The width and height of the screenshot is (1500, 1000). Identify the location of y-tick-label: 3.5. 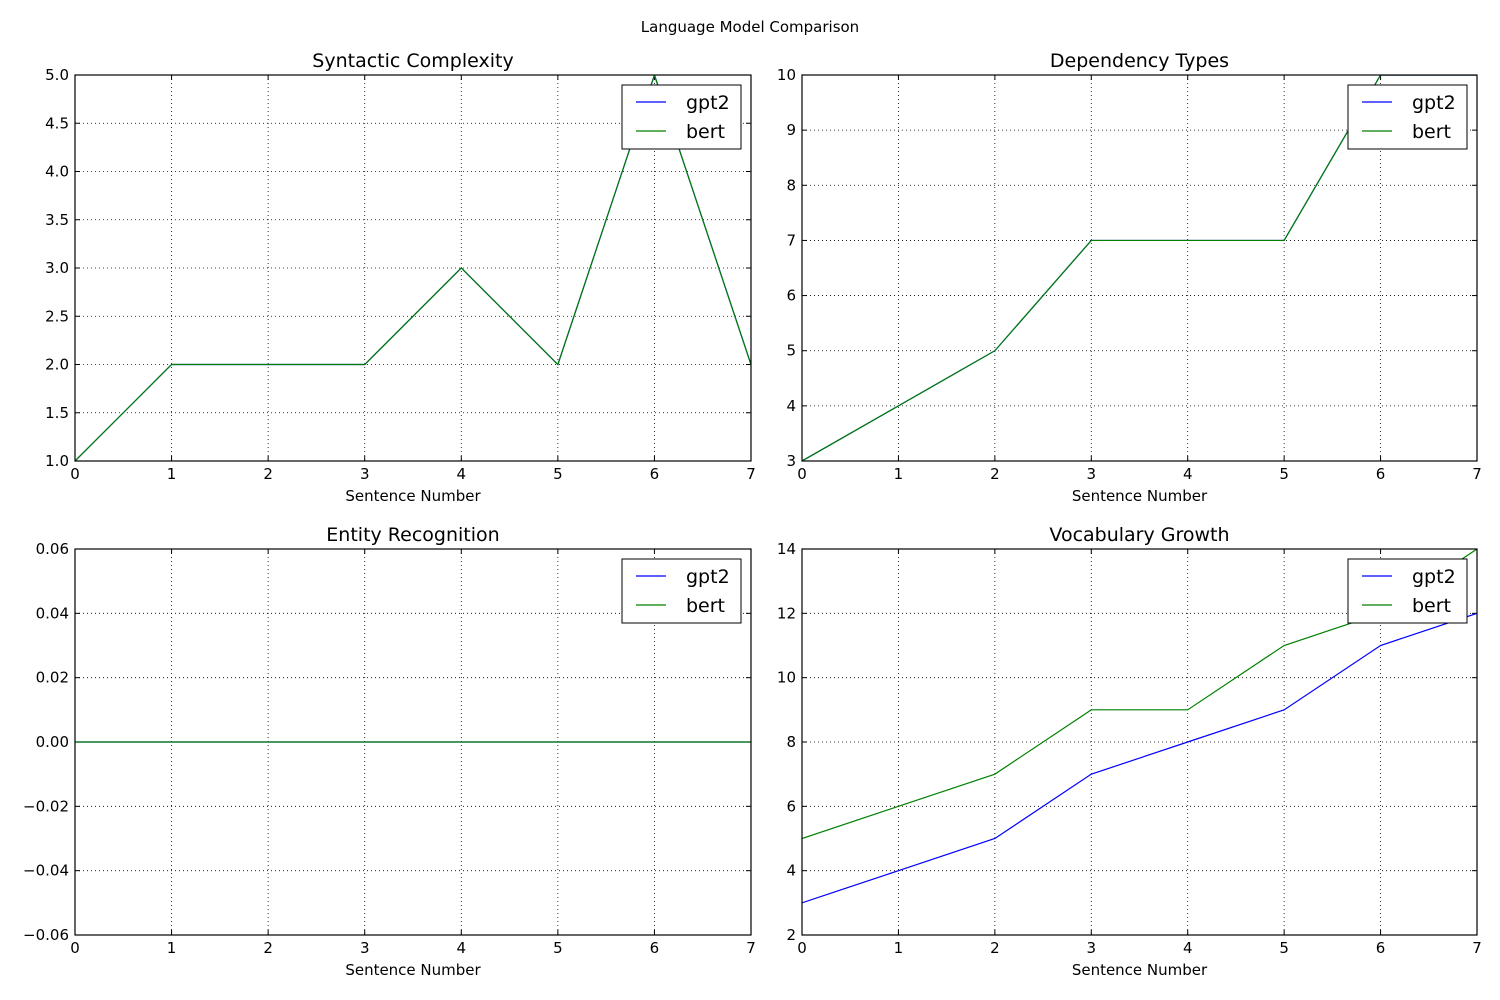
(57, 220).